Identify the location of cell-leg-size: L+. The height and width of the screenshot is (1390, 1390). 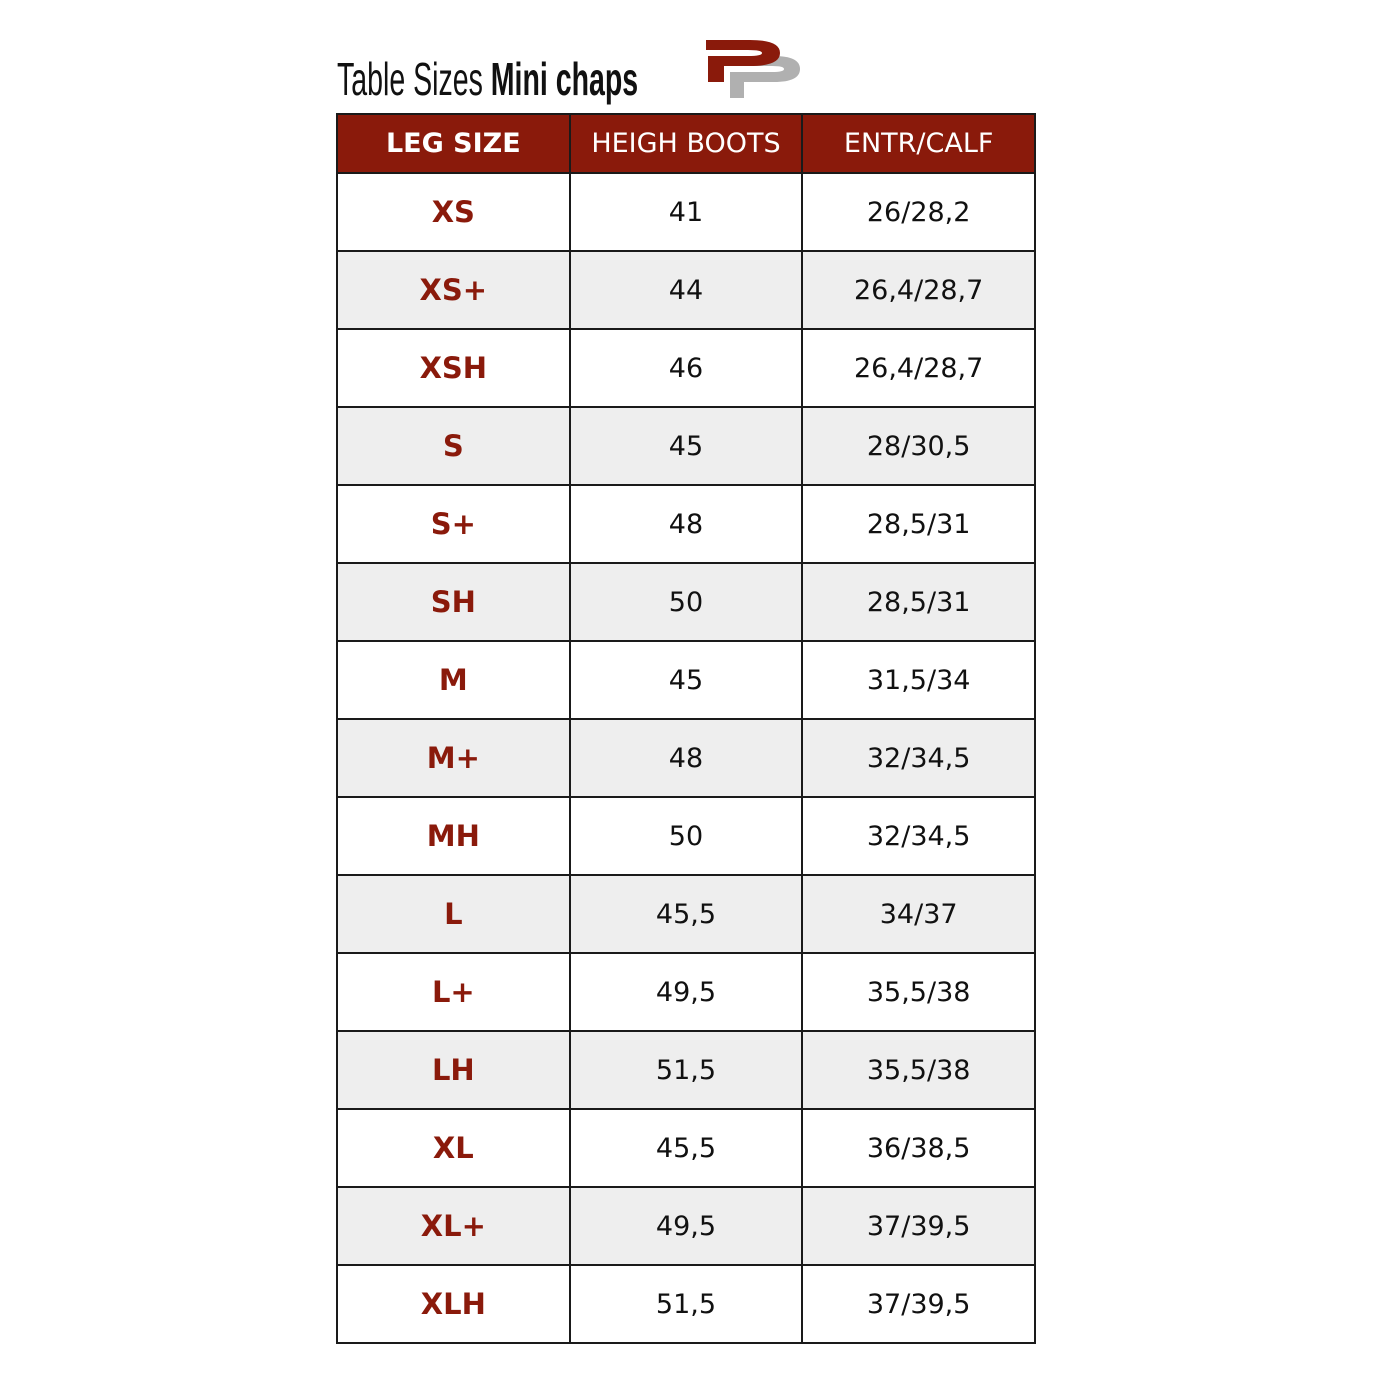
(453, 992).